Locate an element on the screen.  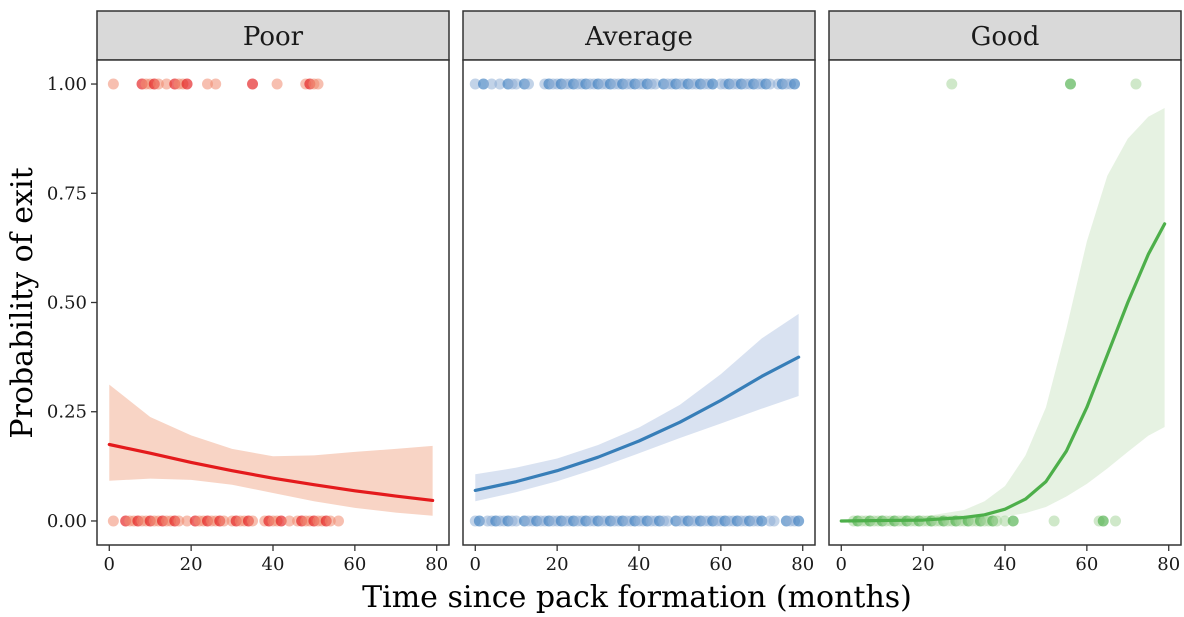
strip-label: Average is located at coordinates (638, 37).